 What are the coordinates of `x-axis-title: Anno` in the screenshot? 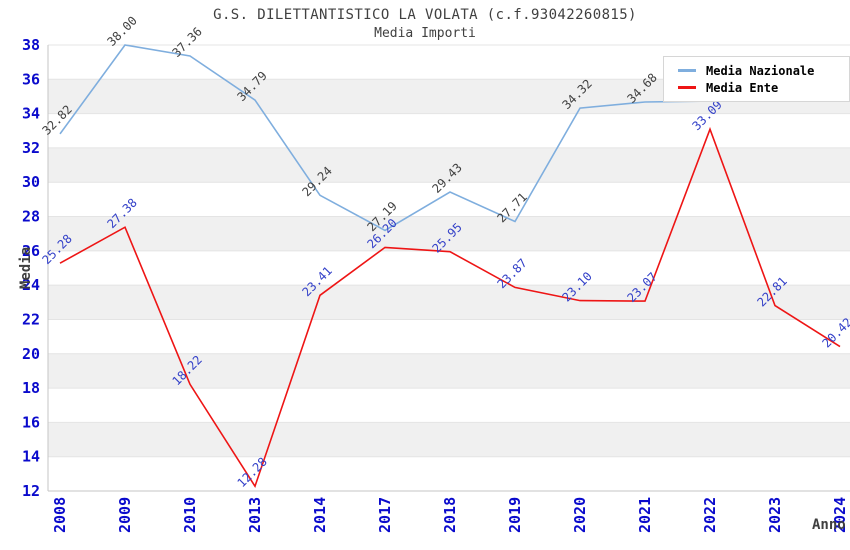 It's located at (829, 525).